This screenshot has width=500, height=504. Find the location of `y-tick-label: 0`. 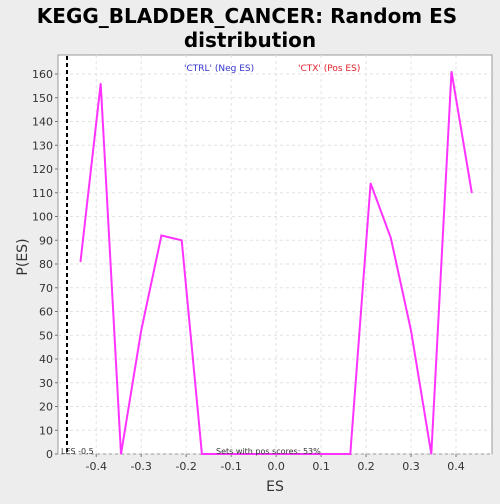

y-tick-label: 0 is located at coordinates (49, 454).